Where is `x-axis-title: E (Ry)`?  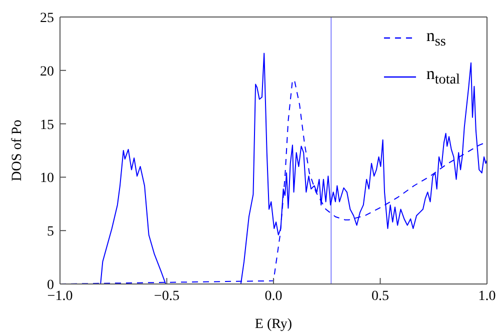
x-axis-title: E (Ry) is located at coordinates (273, 324).